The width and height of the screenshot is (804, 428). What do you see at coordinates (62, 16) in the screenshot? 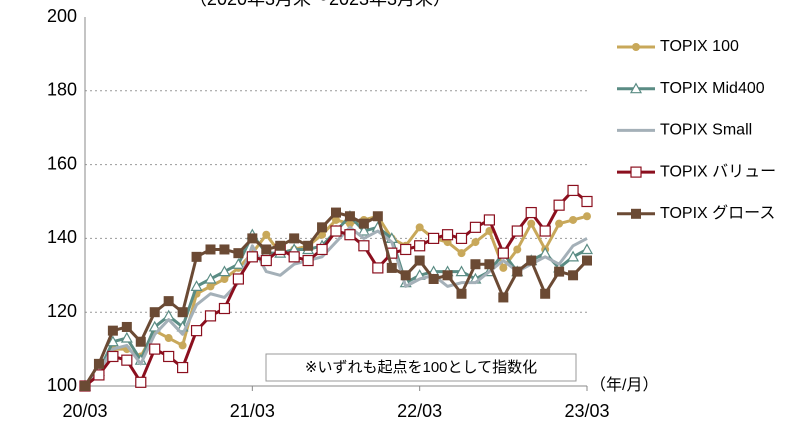
I see `y-tick-label: 200` at bounding box center [62, 16].